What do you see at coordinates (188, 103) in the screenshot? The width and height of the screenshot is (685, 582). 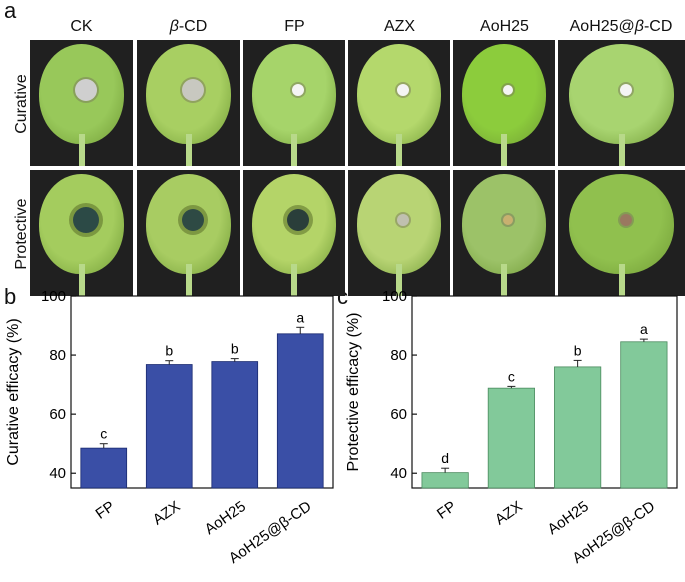 I see `leaf-photo-curative-beta-cd` at bounding box center [188, 103].